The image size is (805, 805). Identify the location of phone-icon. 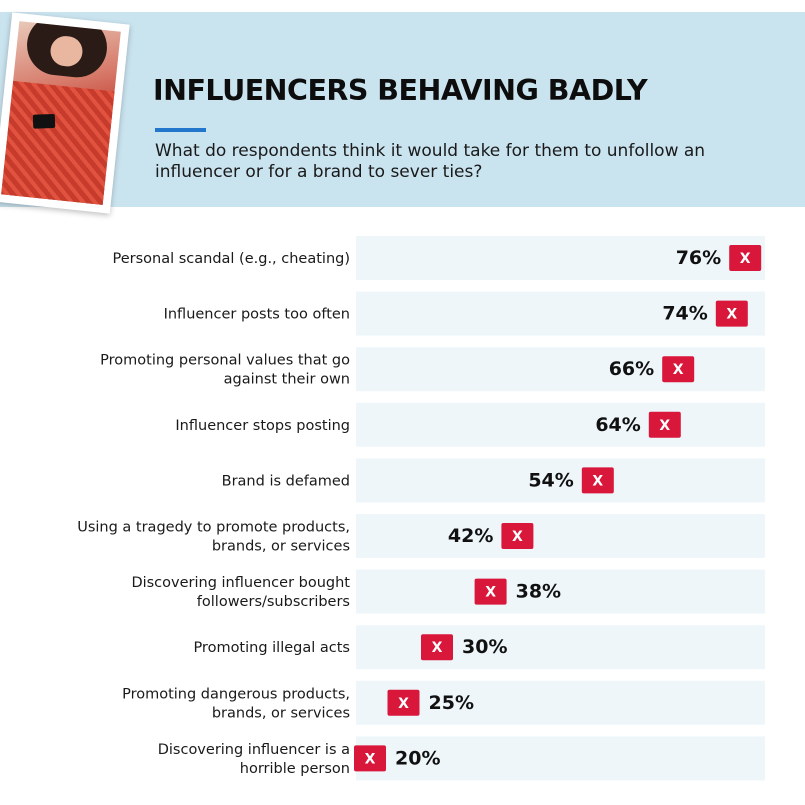
(44, 121).